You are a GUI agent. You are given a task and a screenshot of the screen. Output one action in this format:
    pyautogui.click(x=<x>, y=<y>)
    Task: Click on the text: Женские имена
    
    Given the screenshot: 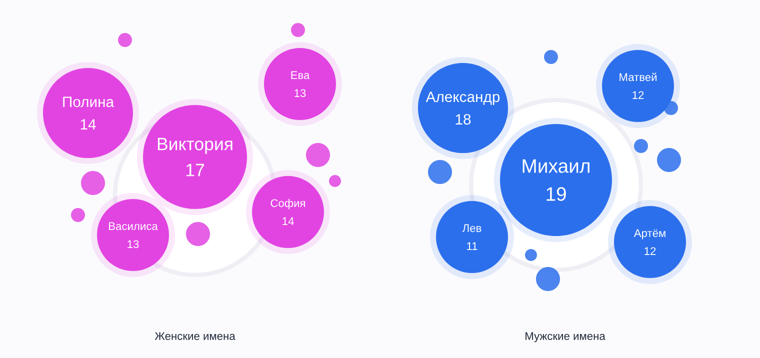 What is the action you would take?
    pyautogui.click(x=195, y=336)
    